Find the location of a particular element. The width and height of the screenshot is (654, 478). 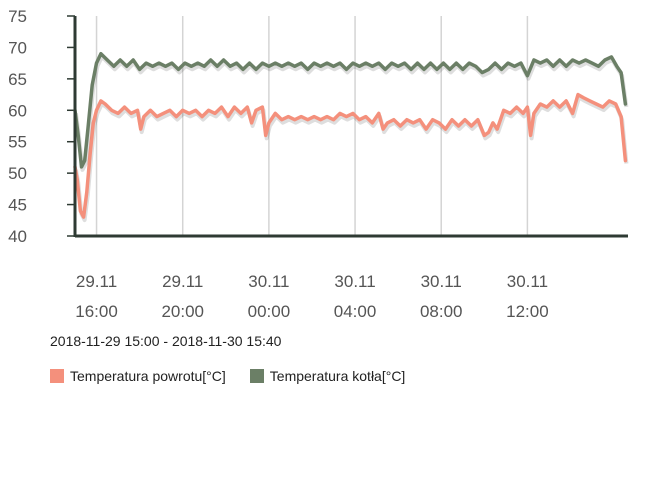

y-axis-ticks: 40 45 50 55 60 65 70 75 is located at coordinates (41, 126).